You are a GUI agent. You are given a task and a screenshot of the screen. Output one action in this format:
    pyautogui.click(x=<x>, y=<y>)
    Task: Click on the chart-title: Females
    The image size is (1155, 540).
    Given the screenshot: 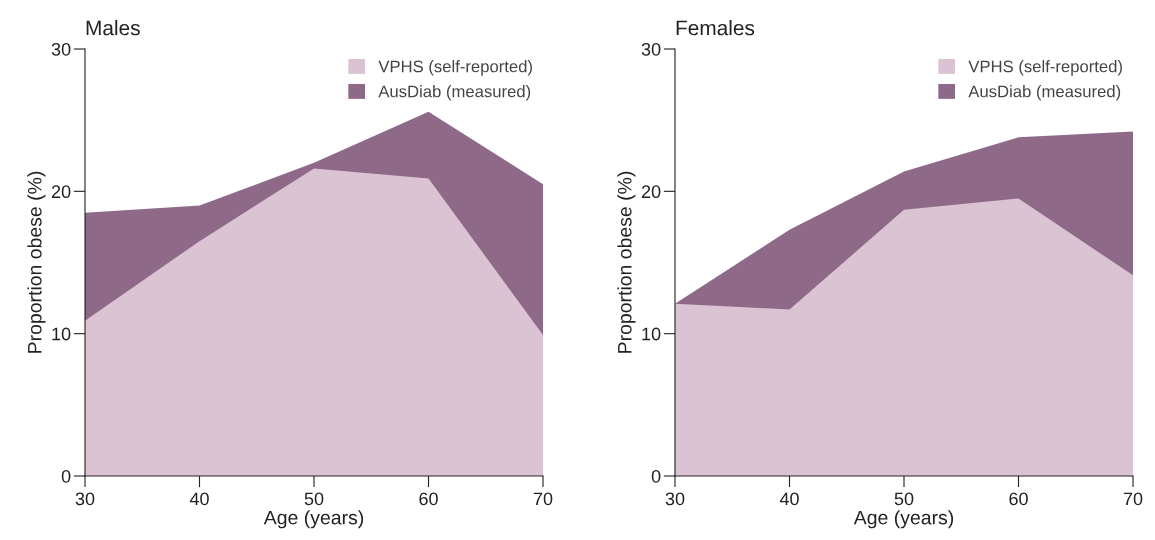 What is the action you would take?
    pyautogui.click(x=715, y=28)
    